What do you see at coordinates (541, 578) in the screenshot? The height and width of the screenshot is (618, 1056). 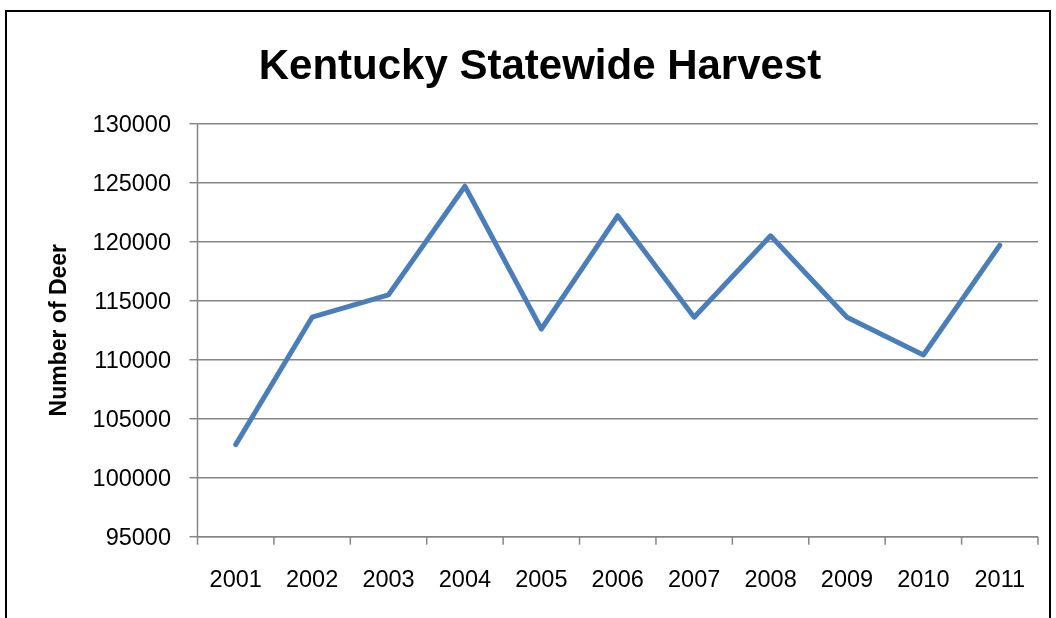 I see `x-tick-label: 2005` at bounding box center [541, 578].